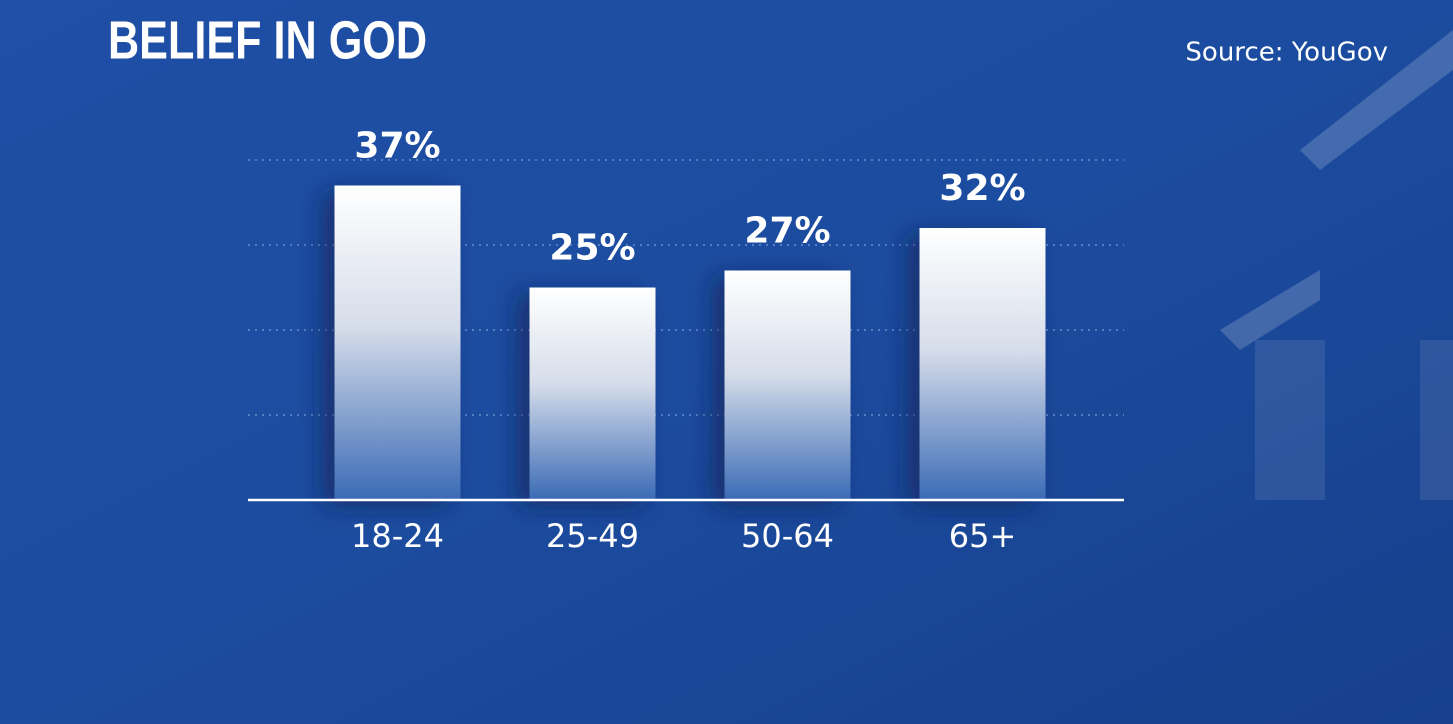  What do you see at coordinates (1336, 265) in the screenshot?
I see `decoration` at bounding box center [1336, 265].